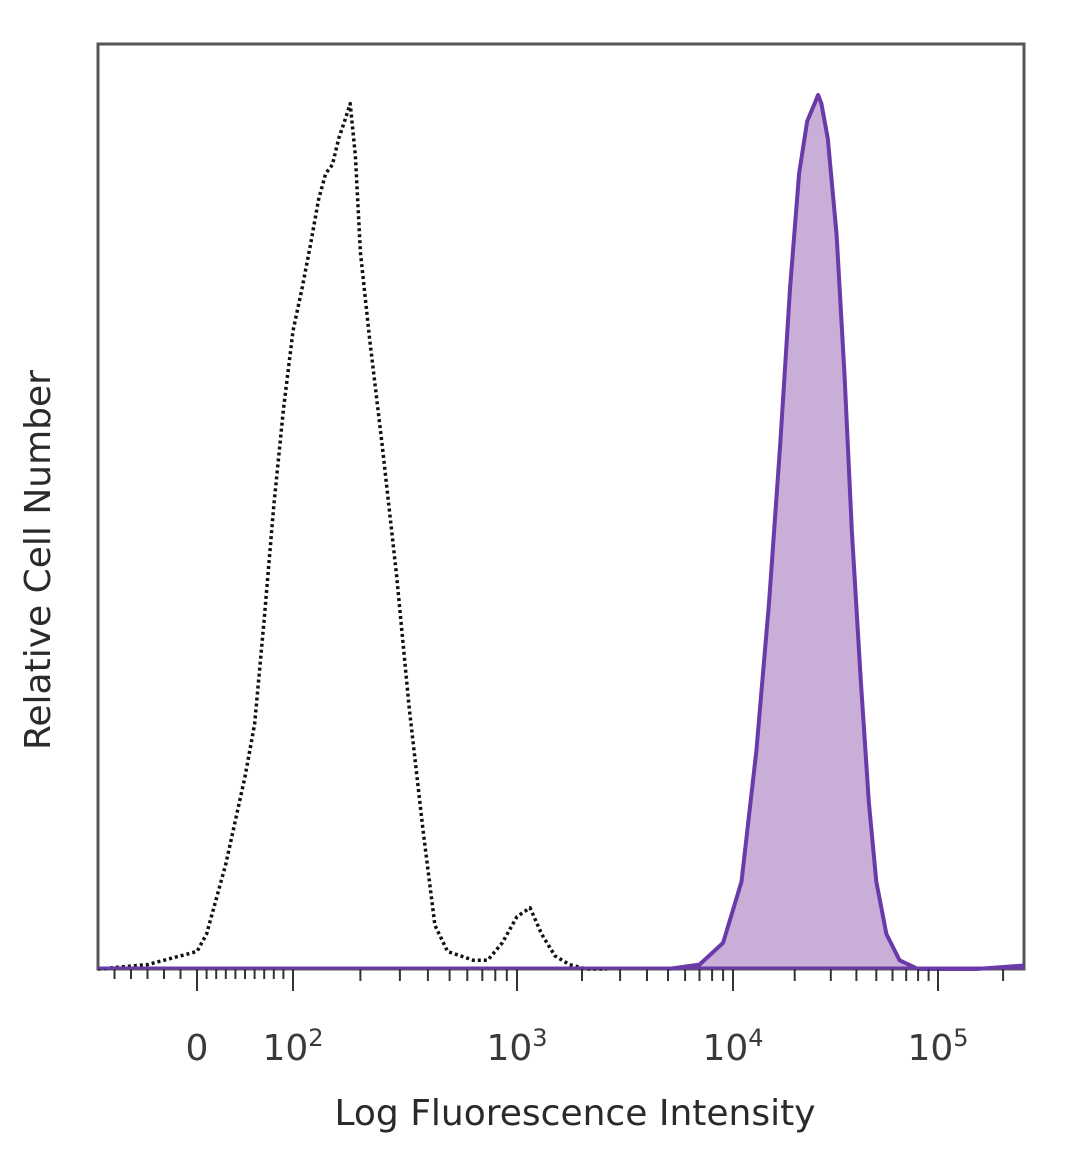 The image size is (1080, 1169). What do you see at coordinates (937, 1046) in the screenshot?
I see `x-tick-label: 105` at bounding box center [937, 1046].